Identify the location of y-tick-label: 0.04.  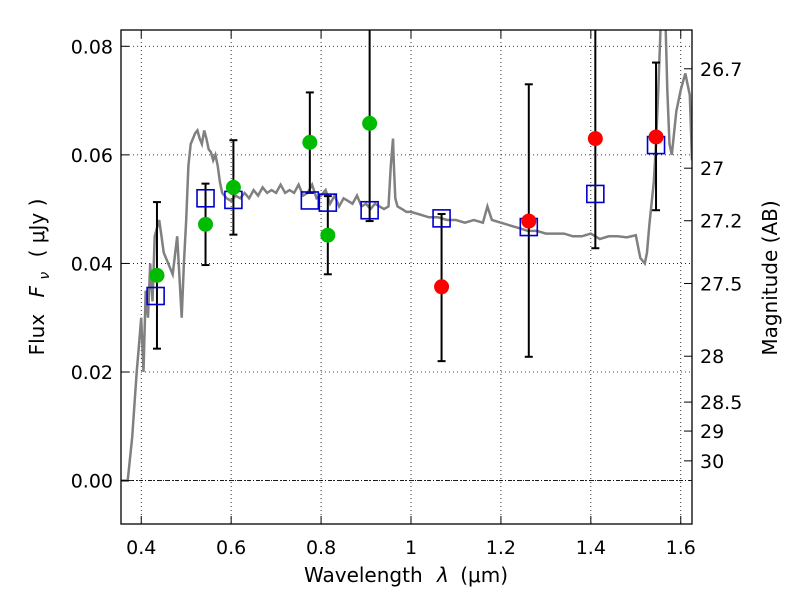
(92, 264).